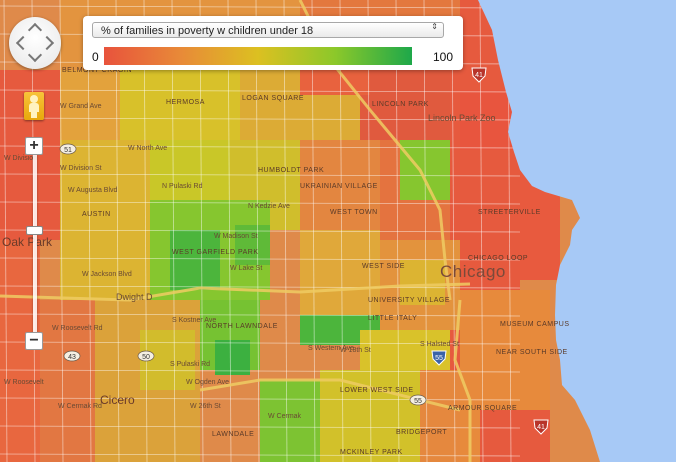  Describe the element at coordinates (34, 106) in the screenshot. I see `street-view-pegman-icon` at that location.